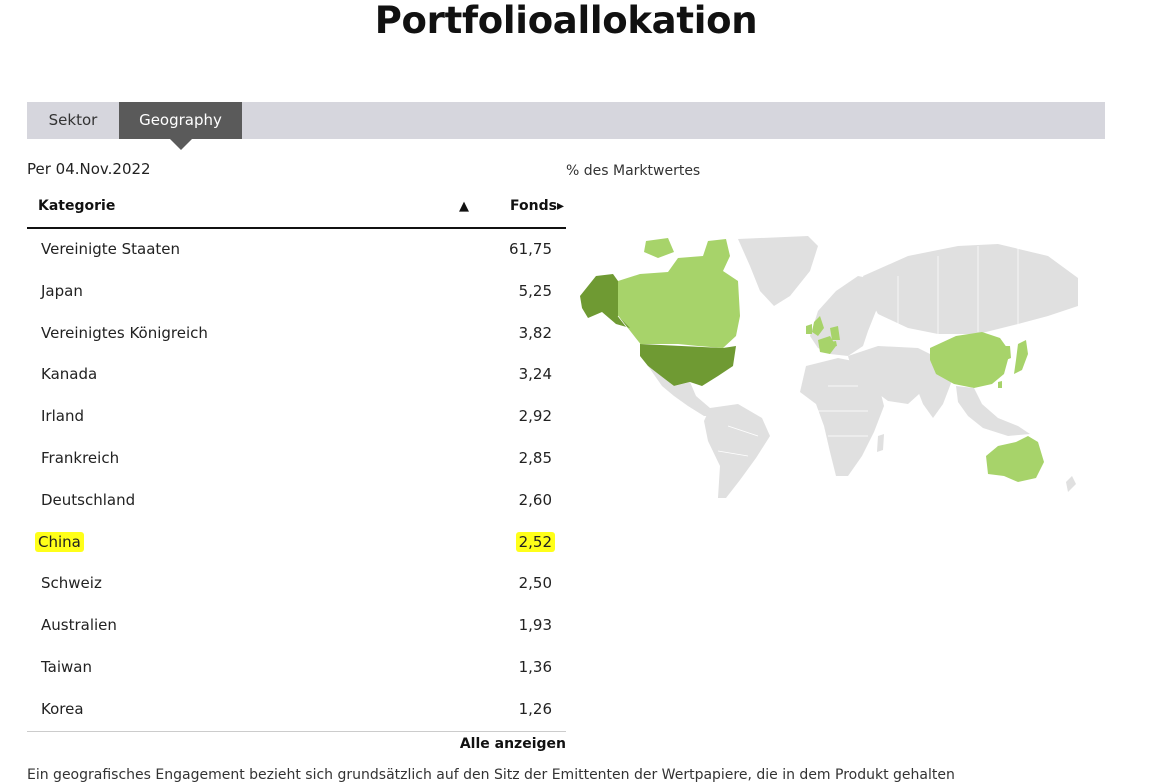  I want to click on map-korea, so click(1007, 353).